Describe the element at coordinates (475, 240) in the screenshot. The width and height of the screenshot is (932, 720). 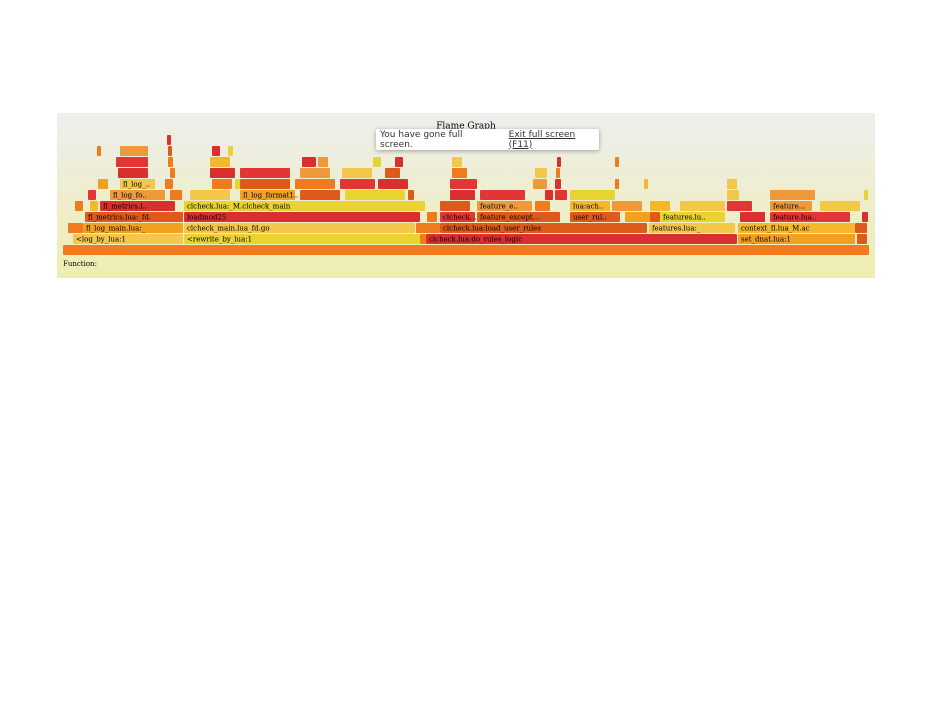
I see `frame-label: clcheck.lua:do_rules_logic` at that location.